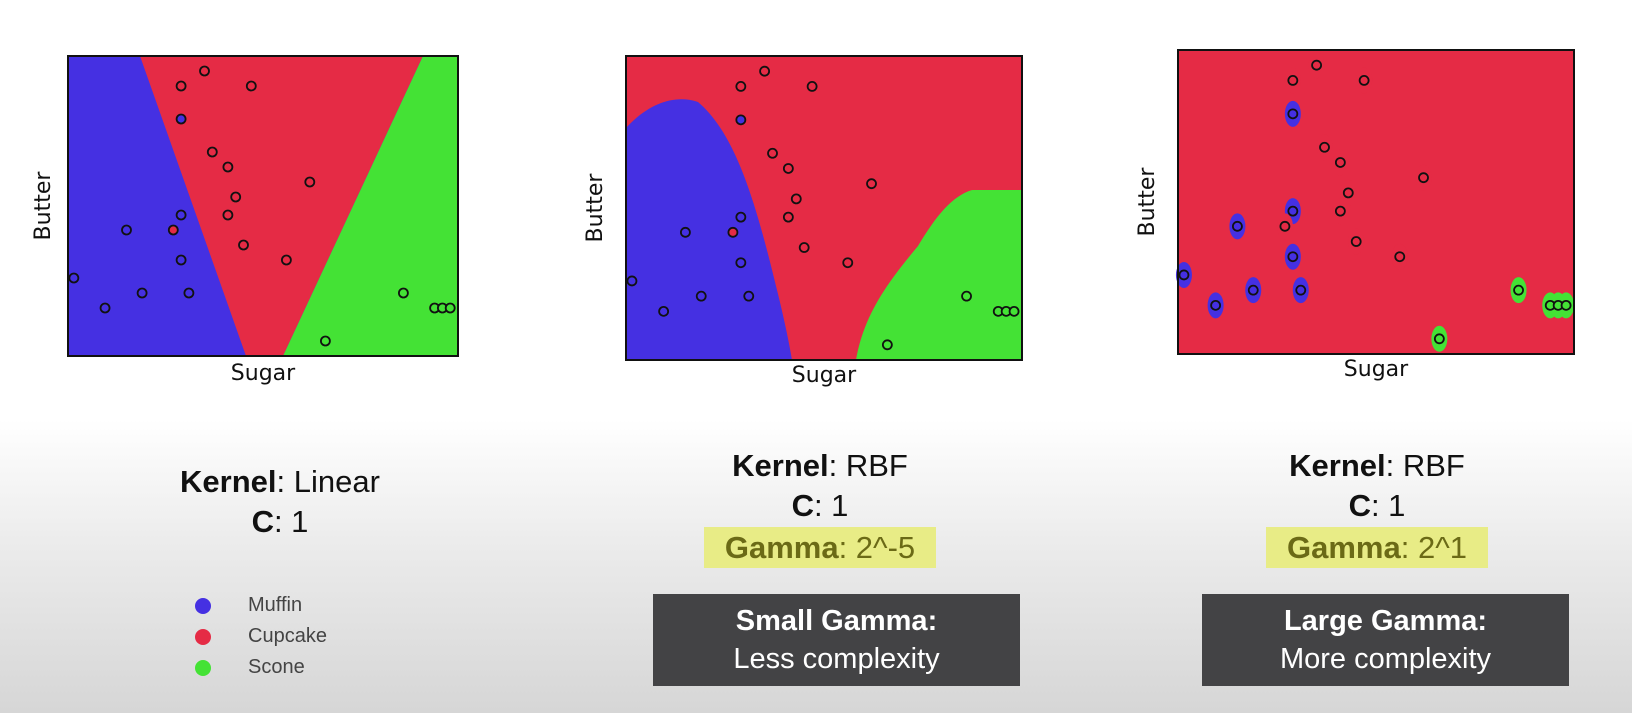 The width and height of the screenshot is (1632, 713). What do you see at coordinates (1385, 659) in the screenshot?
I see `note-subtitle: More complexity` at bounding box center [1385, 659].